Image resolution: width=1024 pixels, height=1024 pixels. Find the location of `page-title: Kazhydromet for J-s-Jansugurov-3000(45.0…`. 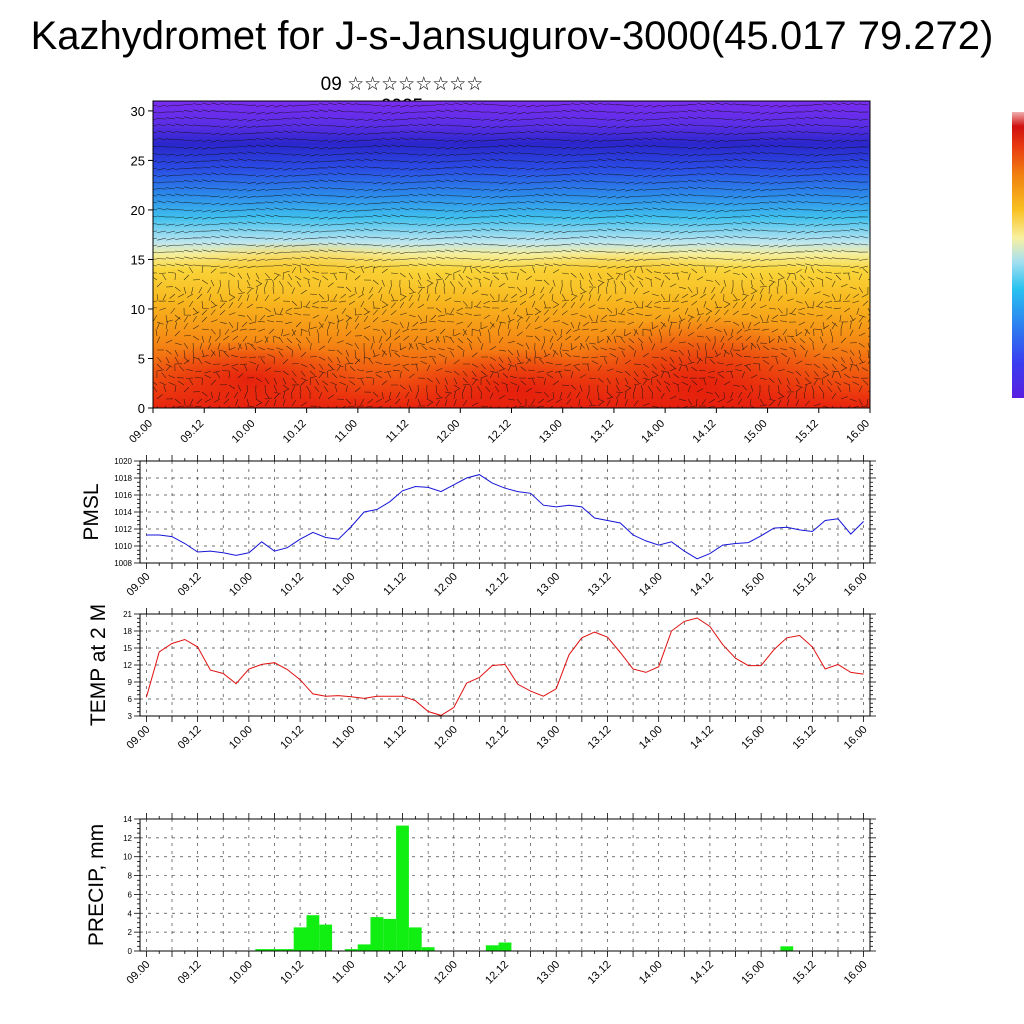

page-title: Kazhydromet for J-s-Jansugurov-3000(45.0… is located at coordinates (512, 36).